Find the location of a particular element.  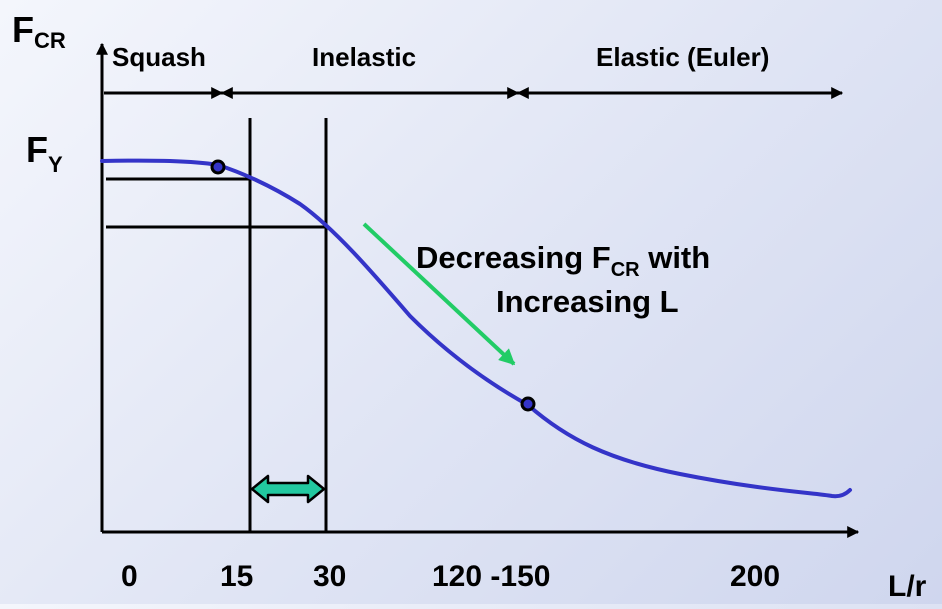

curve-point-squash is located at coordinates (218, 167).